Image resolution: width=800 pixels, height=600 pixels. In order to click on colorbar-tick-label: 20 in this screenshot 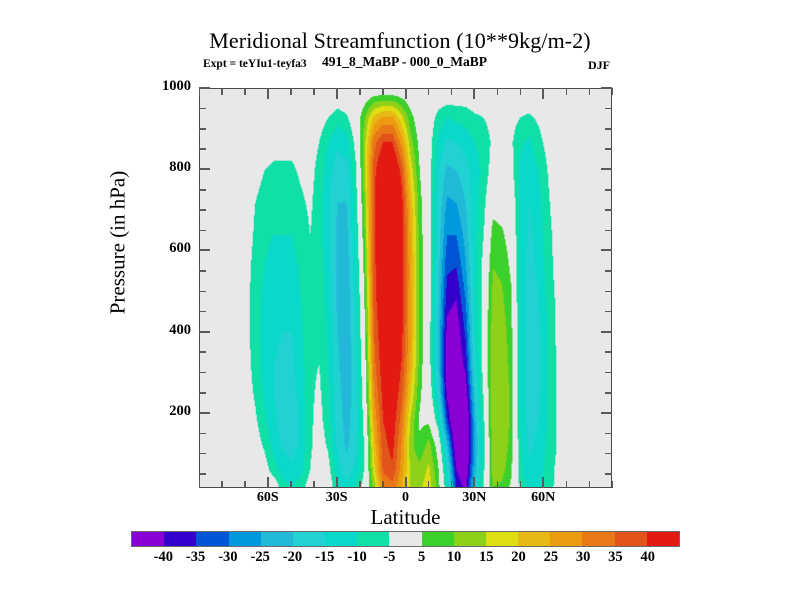, I will do `click(518, 557)`.